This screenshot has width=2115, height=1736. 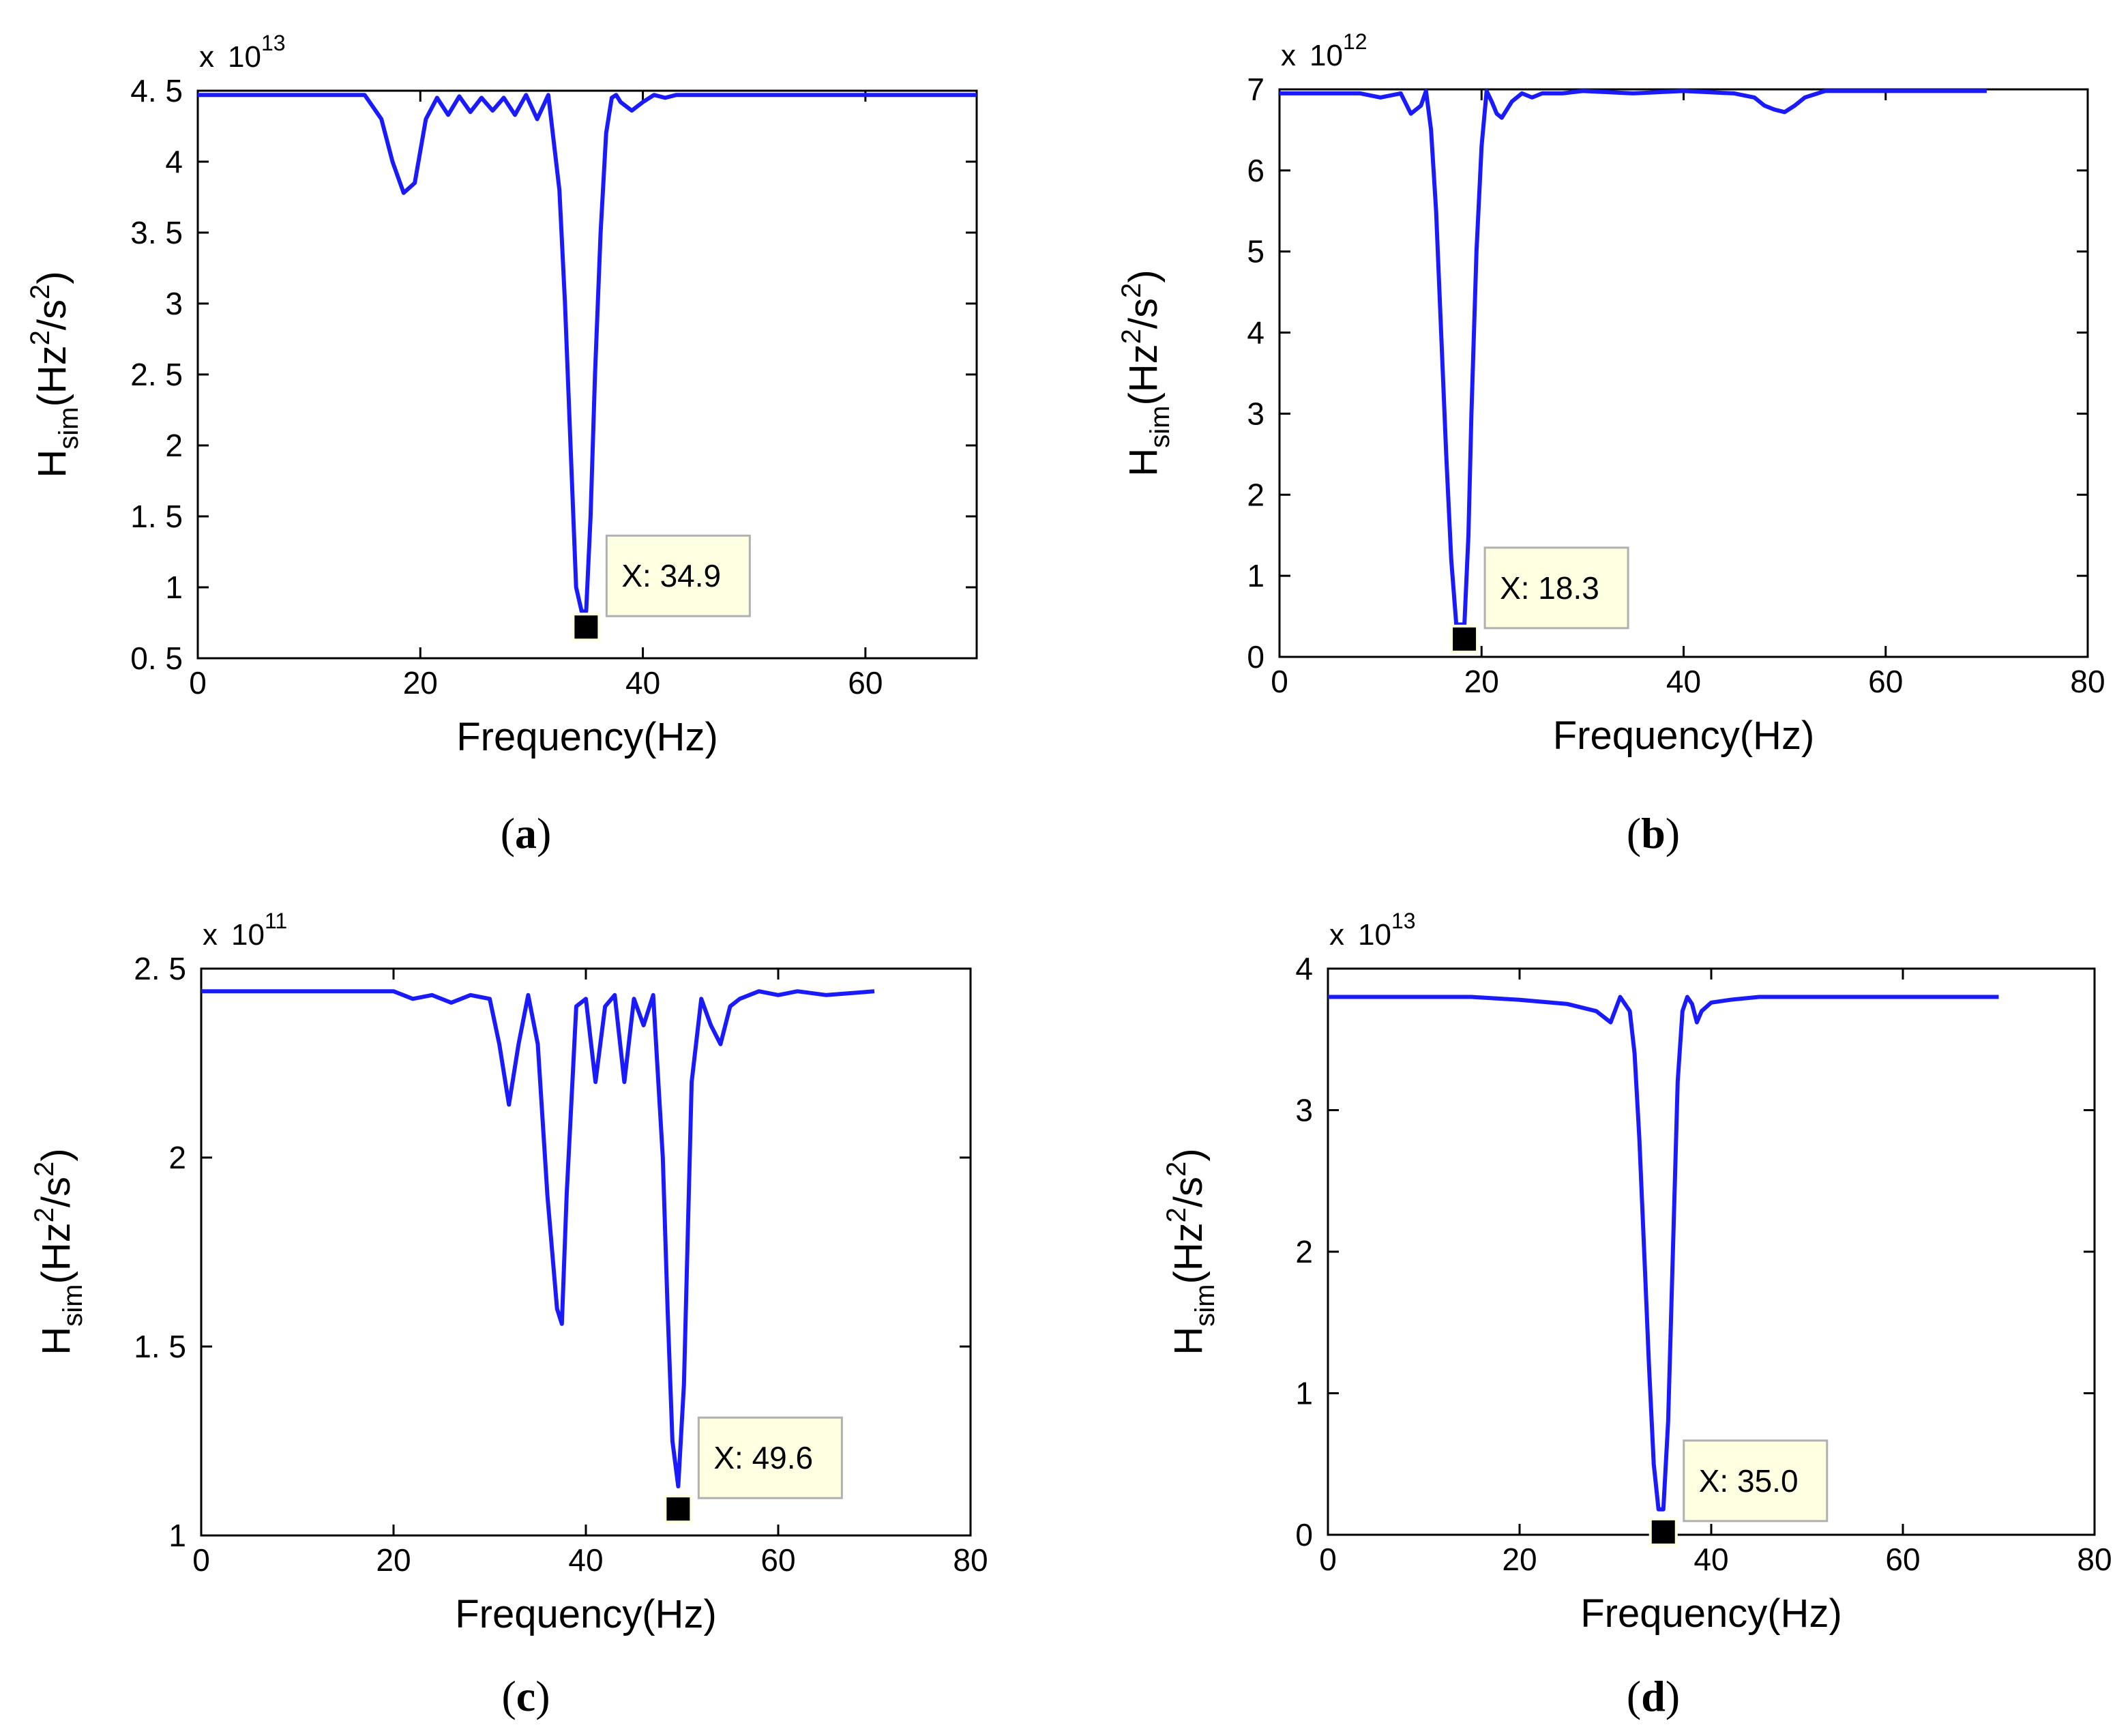 What do you see at coordinates (1403, 921) in the screenshot?
I see `multiplier-exponent: 13` at bounding box center [1403, 921].